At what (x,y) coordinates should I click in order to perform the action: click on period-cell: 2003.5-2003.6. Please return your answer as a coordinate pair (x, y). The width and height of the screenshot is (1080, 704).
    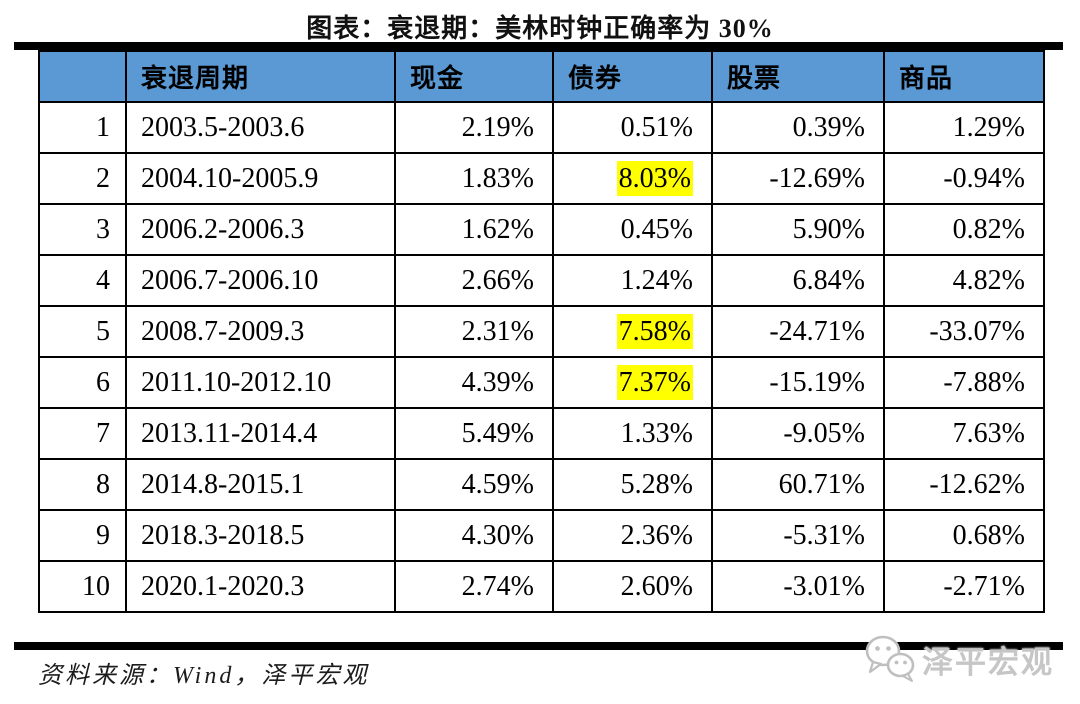
    Looking at the image, I should click on (260, 127).